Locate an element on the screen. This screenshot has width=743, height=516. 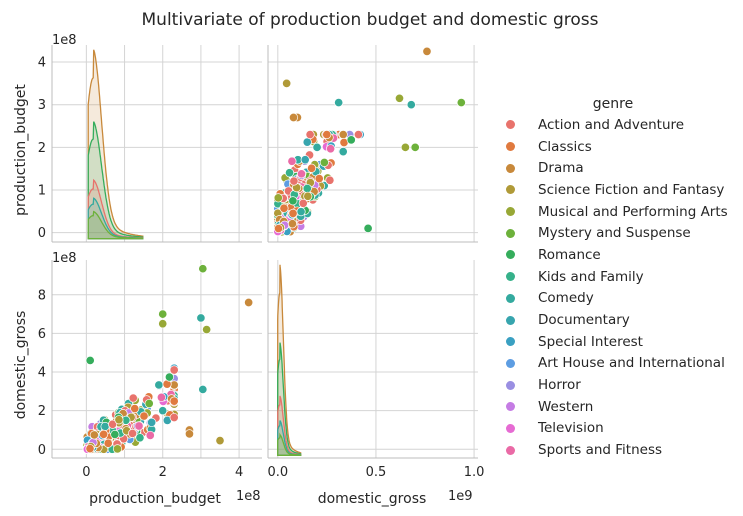
legend-label: Comedy is located at coordinates (566, 298).